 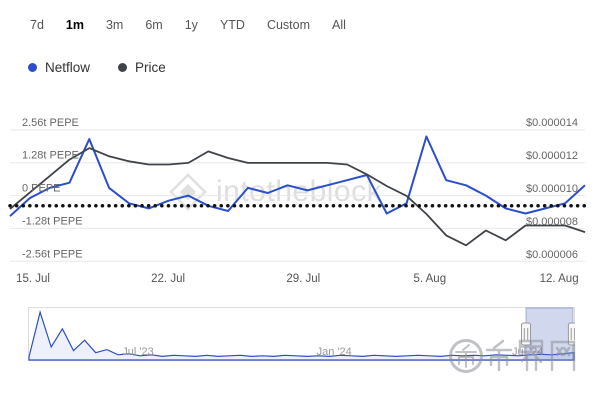 What do you see at coordinates (154, 25) in the screenshot?
I see `range-button-6m: 6m` at bounding box center [154, 25].